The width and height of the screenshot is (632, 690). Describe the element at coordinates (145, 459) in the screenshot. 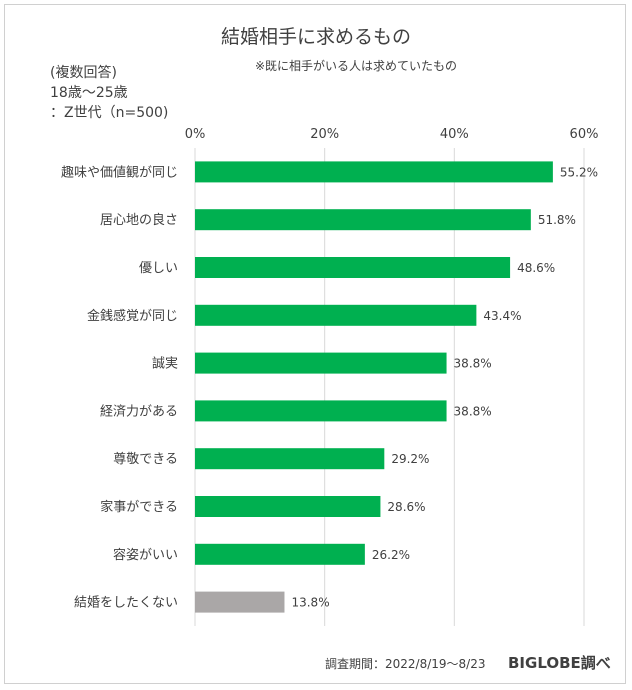

I see `category-label: 尊敬できる` at that location.